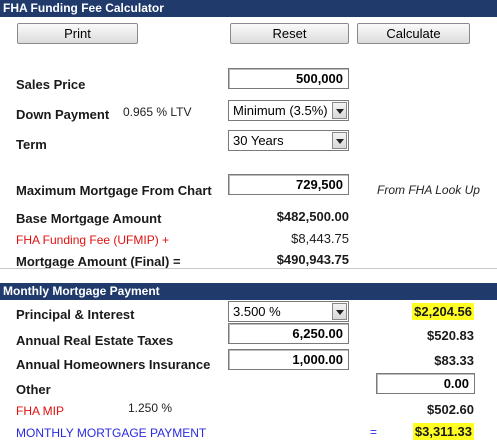  What do you see at coordinates (31, 144) in the screenshot?
I see `term-label: Term` at bounding box center [31, 144].